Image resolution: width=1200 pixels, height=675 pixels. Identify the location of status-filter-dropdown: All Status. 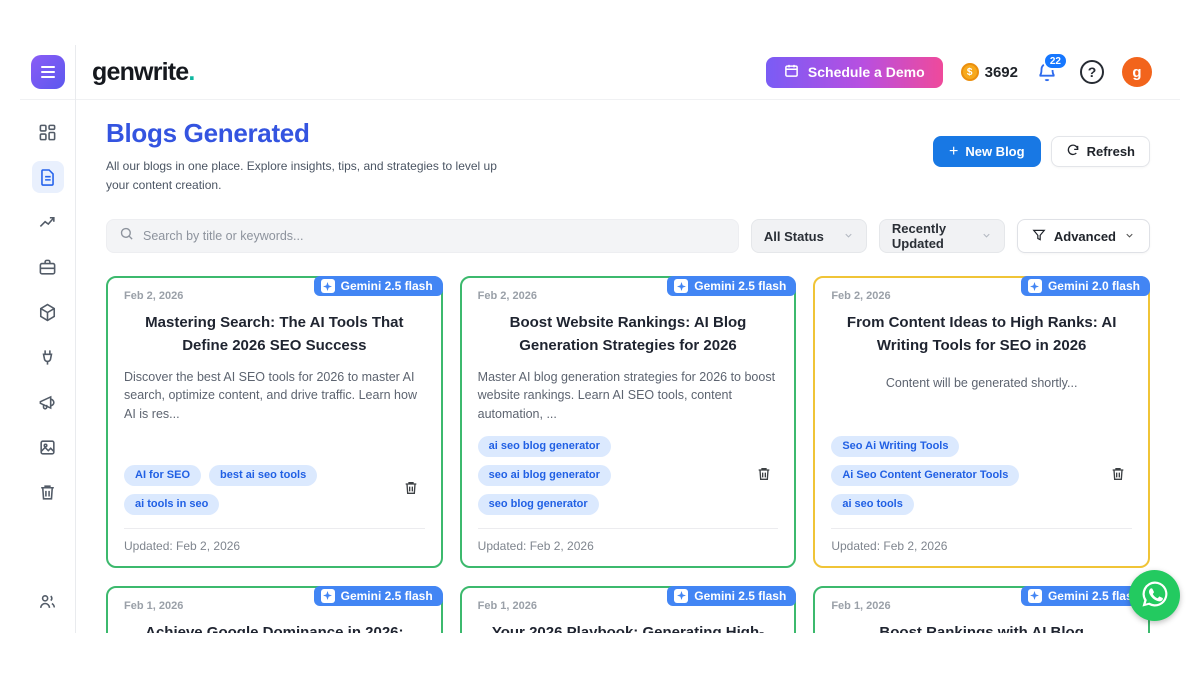
(808, 236).